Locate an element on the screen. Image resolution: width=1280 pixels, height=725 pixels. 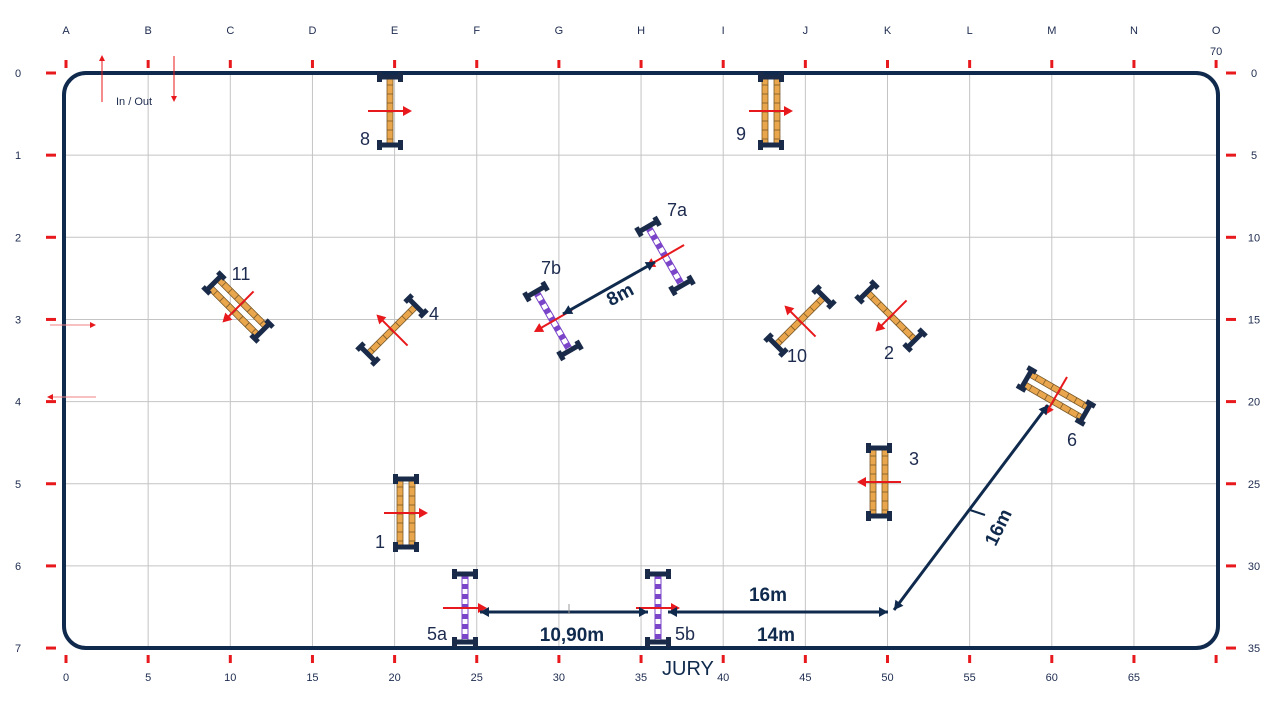
column-letter: D is located at coordinates (312, 31).